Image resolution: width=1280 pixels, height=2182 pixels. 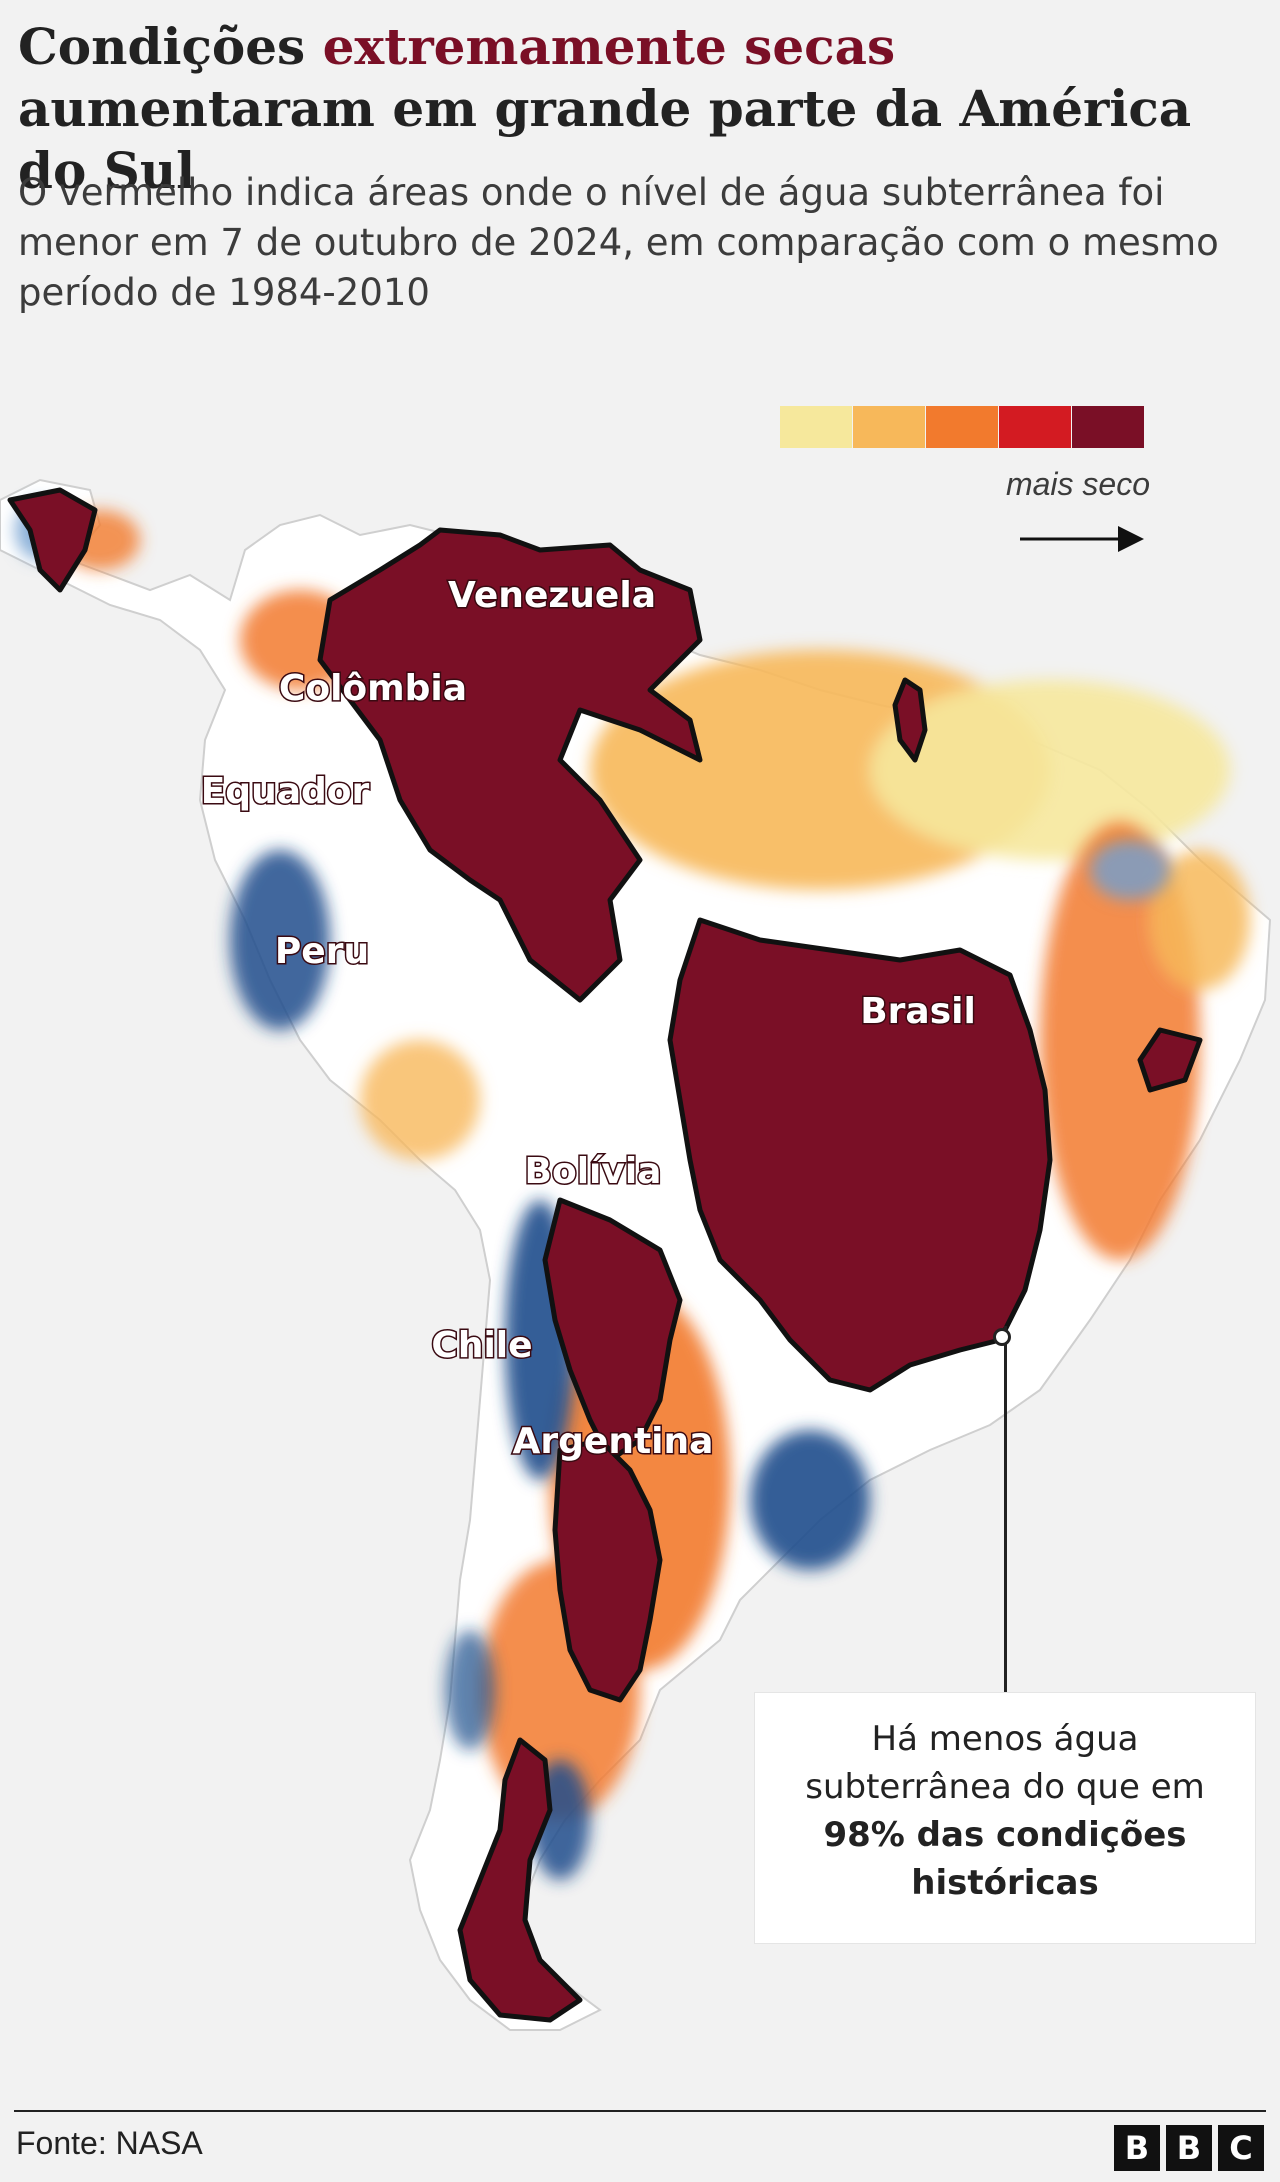 What do you see at coordinates (910, 720) in the screenshot?
I see `extreme-zone-guiana` at bounding box center [910, 720].